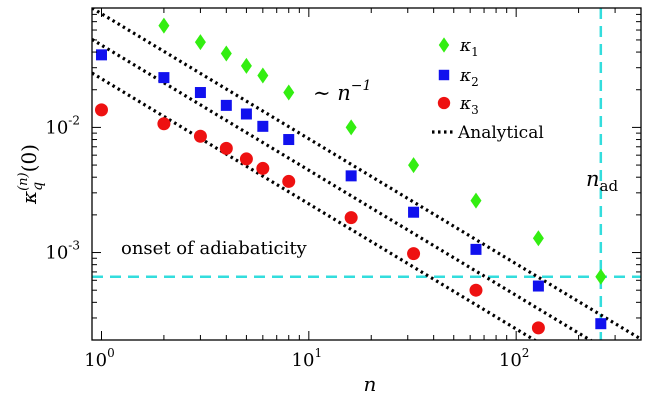 The image size is (651, 397). Describe the element at coordinates (361, 86) in the screenshot. I see `scaling-exp: −1` at that location.